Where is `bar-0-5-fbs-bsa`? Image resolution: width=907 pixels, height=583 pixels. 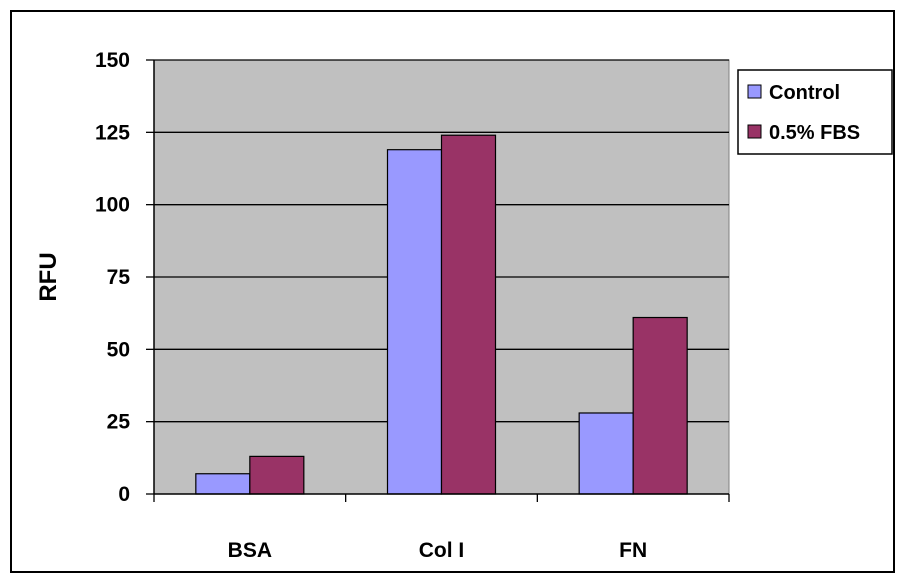
bar-0-5-fbs-bsa is located at coordinates (277, 475).